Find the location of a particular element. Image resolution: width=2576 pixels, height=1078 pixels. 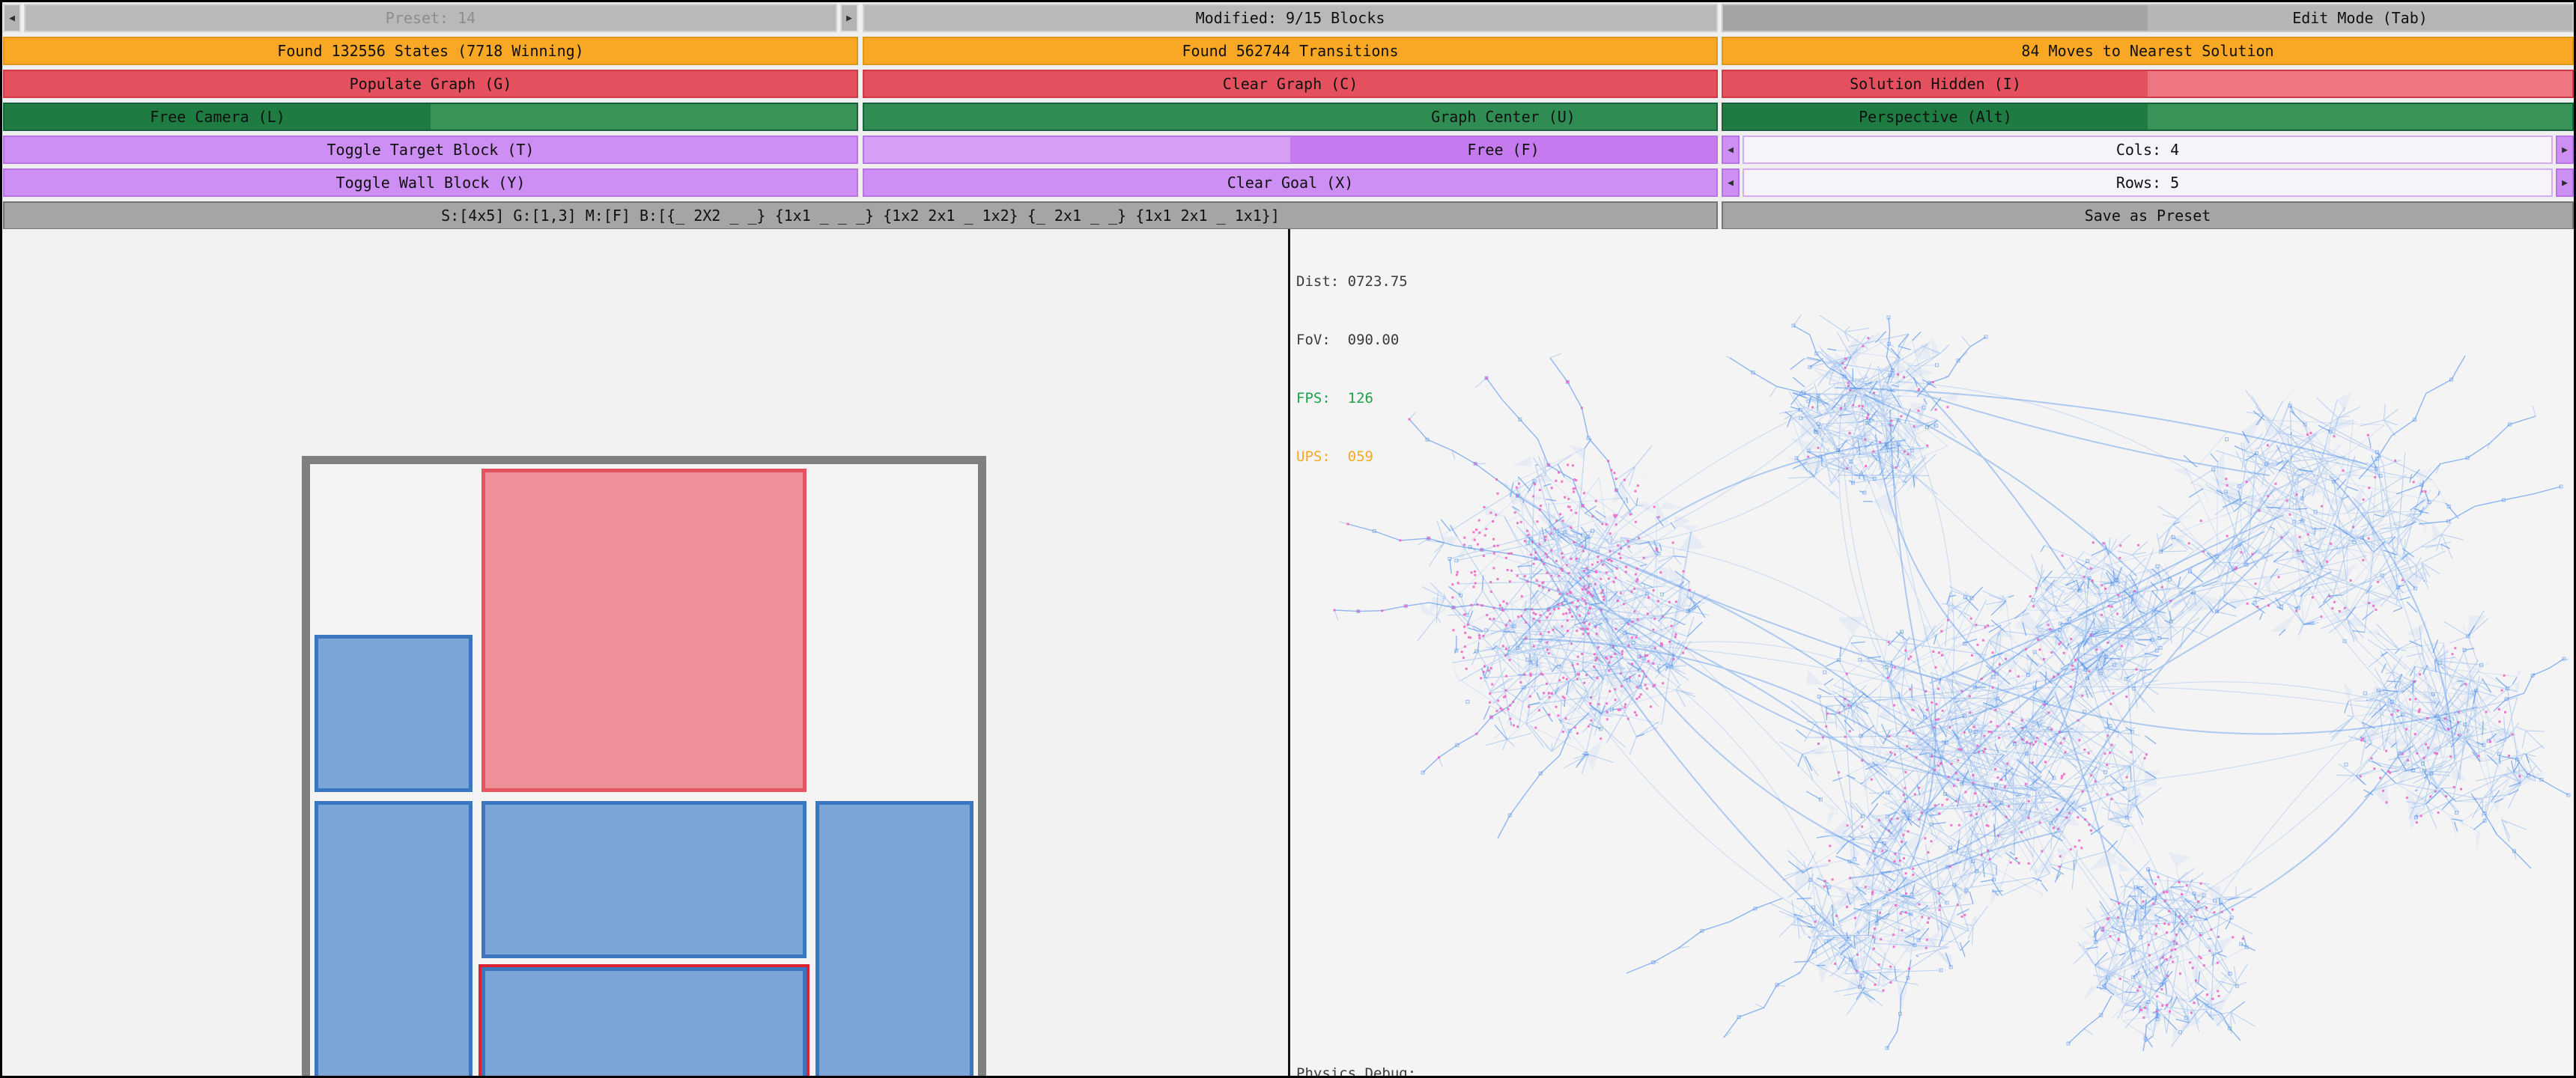

free-mode-right-half: Free (F) is located at coordinates (1503, 149).